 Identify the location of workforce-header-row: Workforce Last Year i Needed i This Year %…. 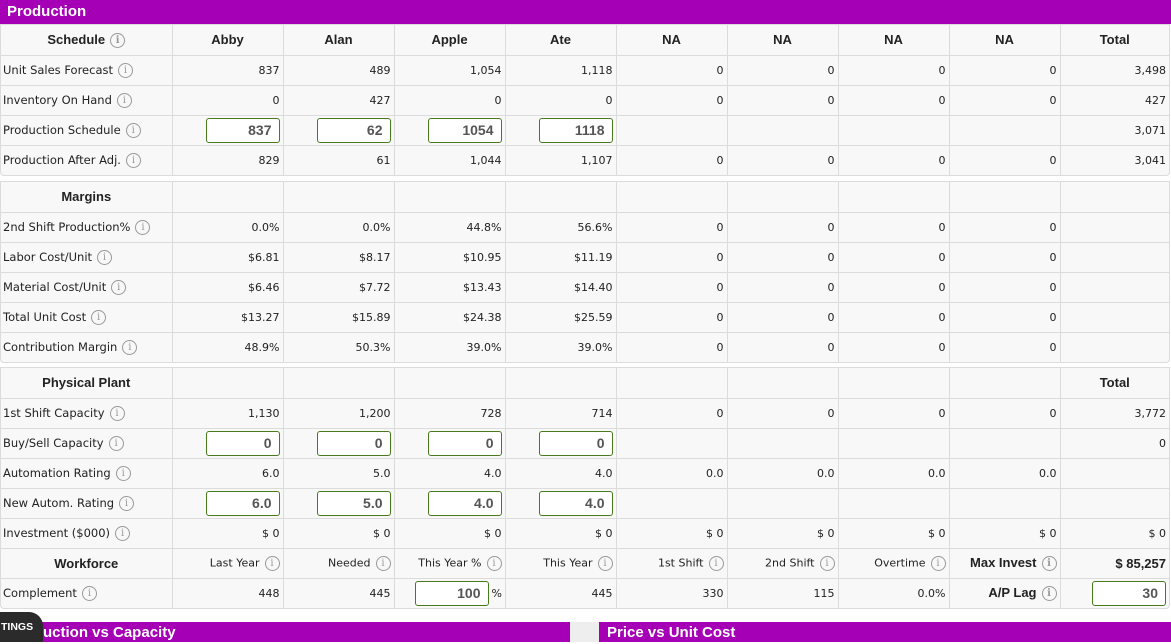
(585, 563).